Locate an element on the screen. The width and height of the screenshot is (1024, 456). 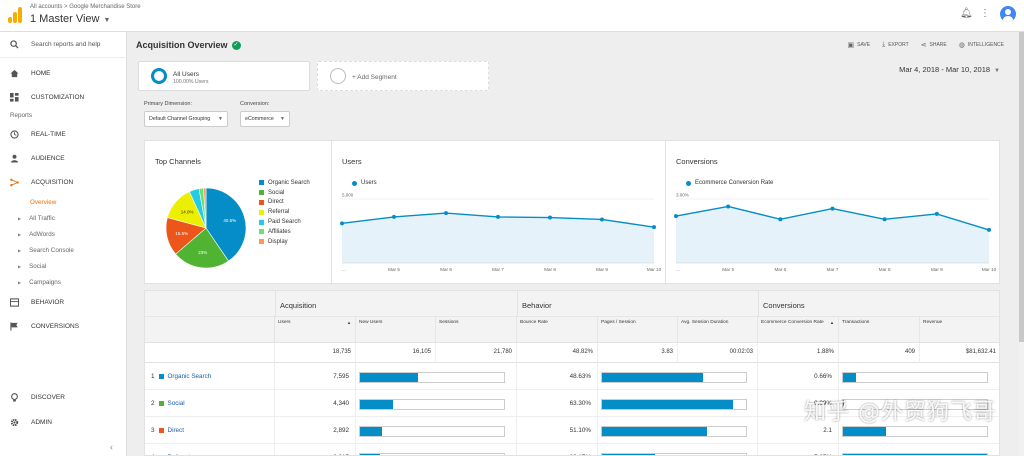
account-avatar is located at coordinates (1008, 14).